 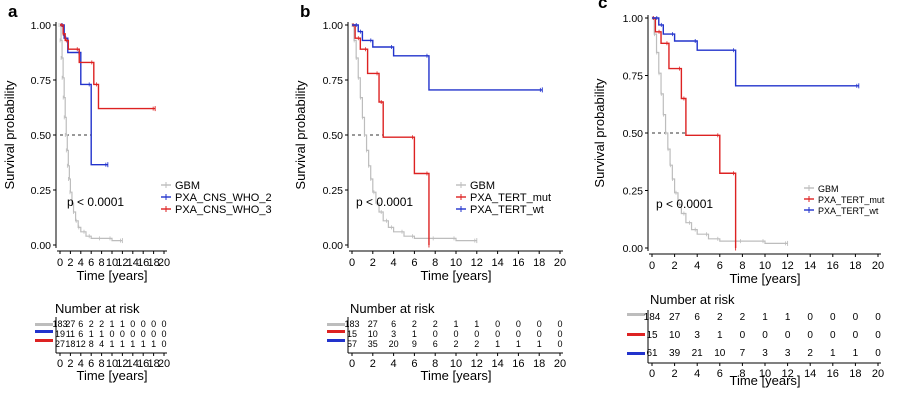 I want to click on risk-x-tick-label: 4, so click(x=394, y=364).